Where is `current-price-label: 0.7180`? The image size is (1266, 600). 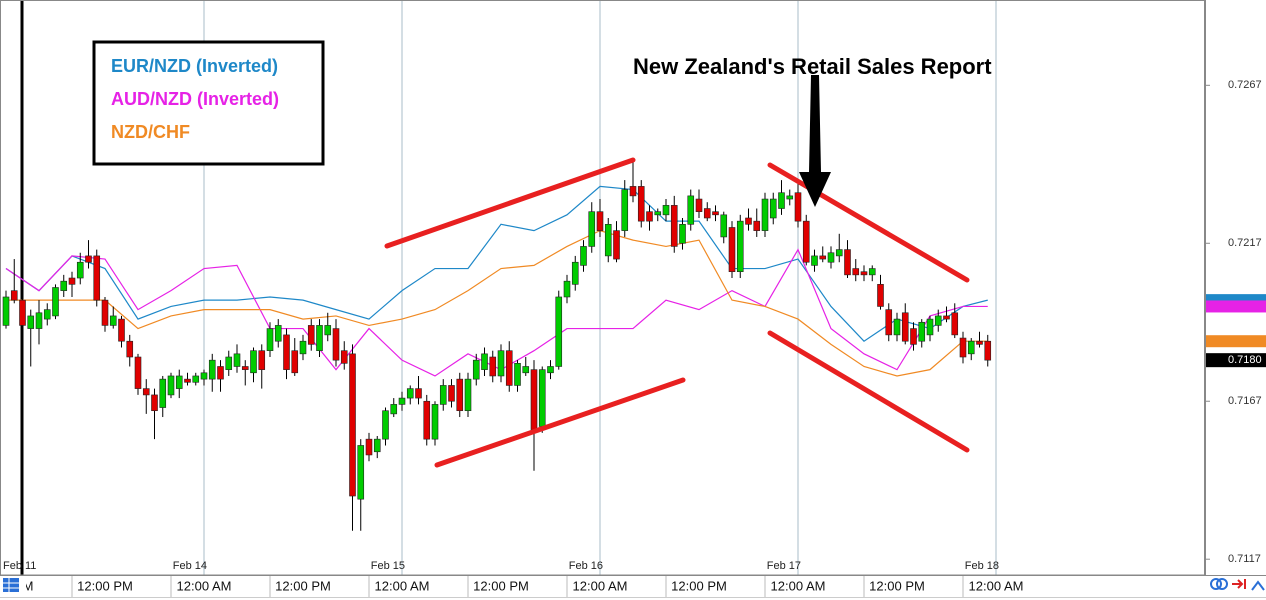 current-price-label: 0.7180 is located at coordinates (1245, 360).